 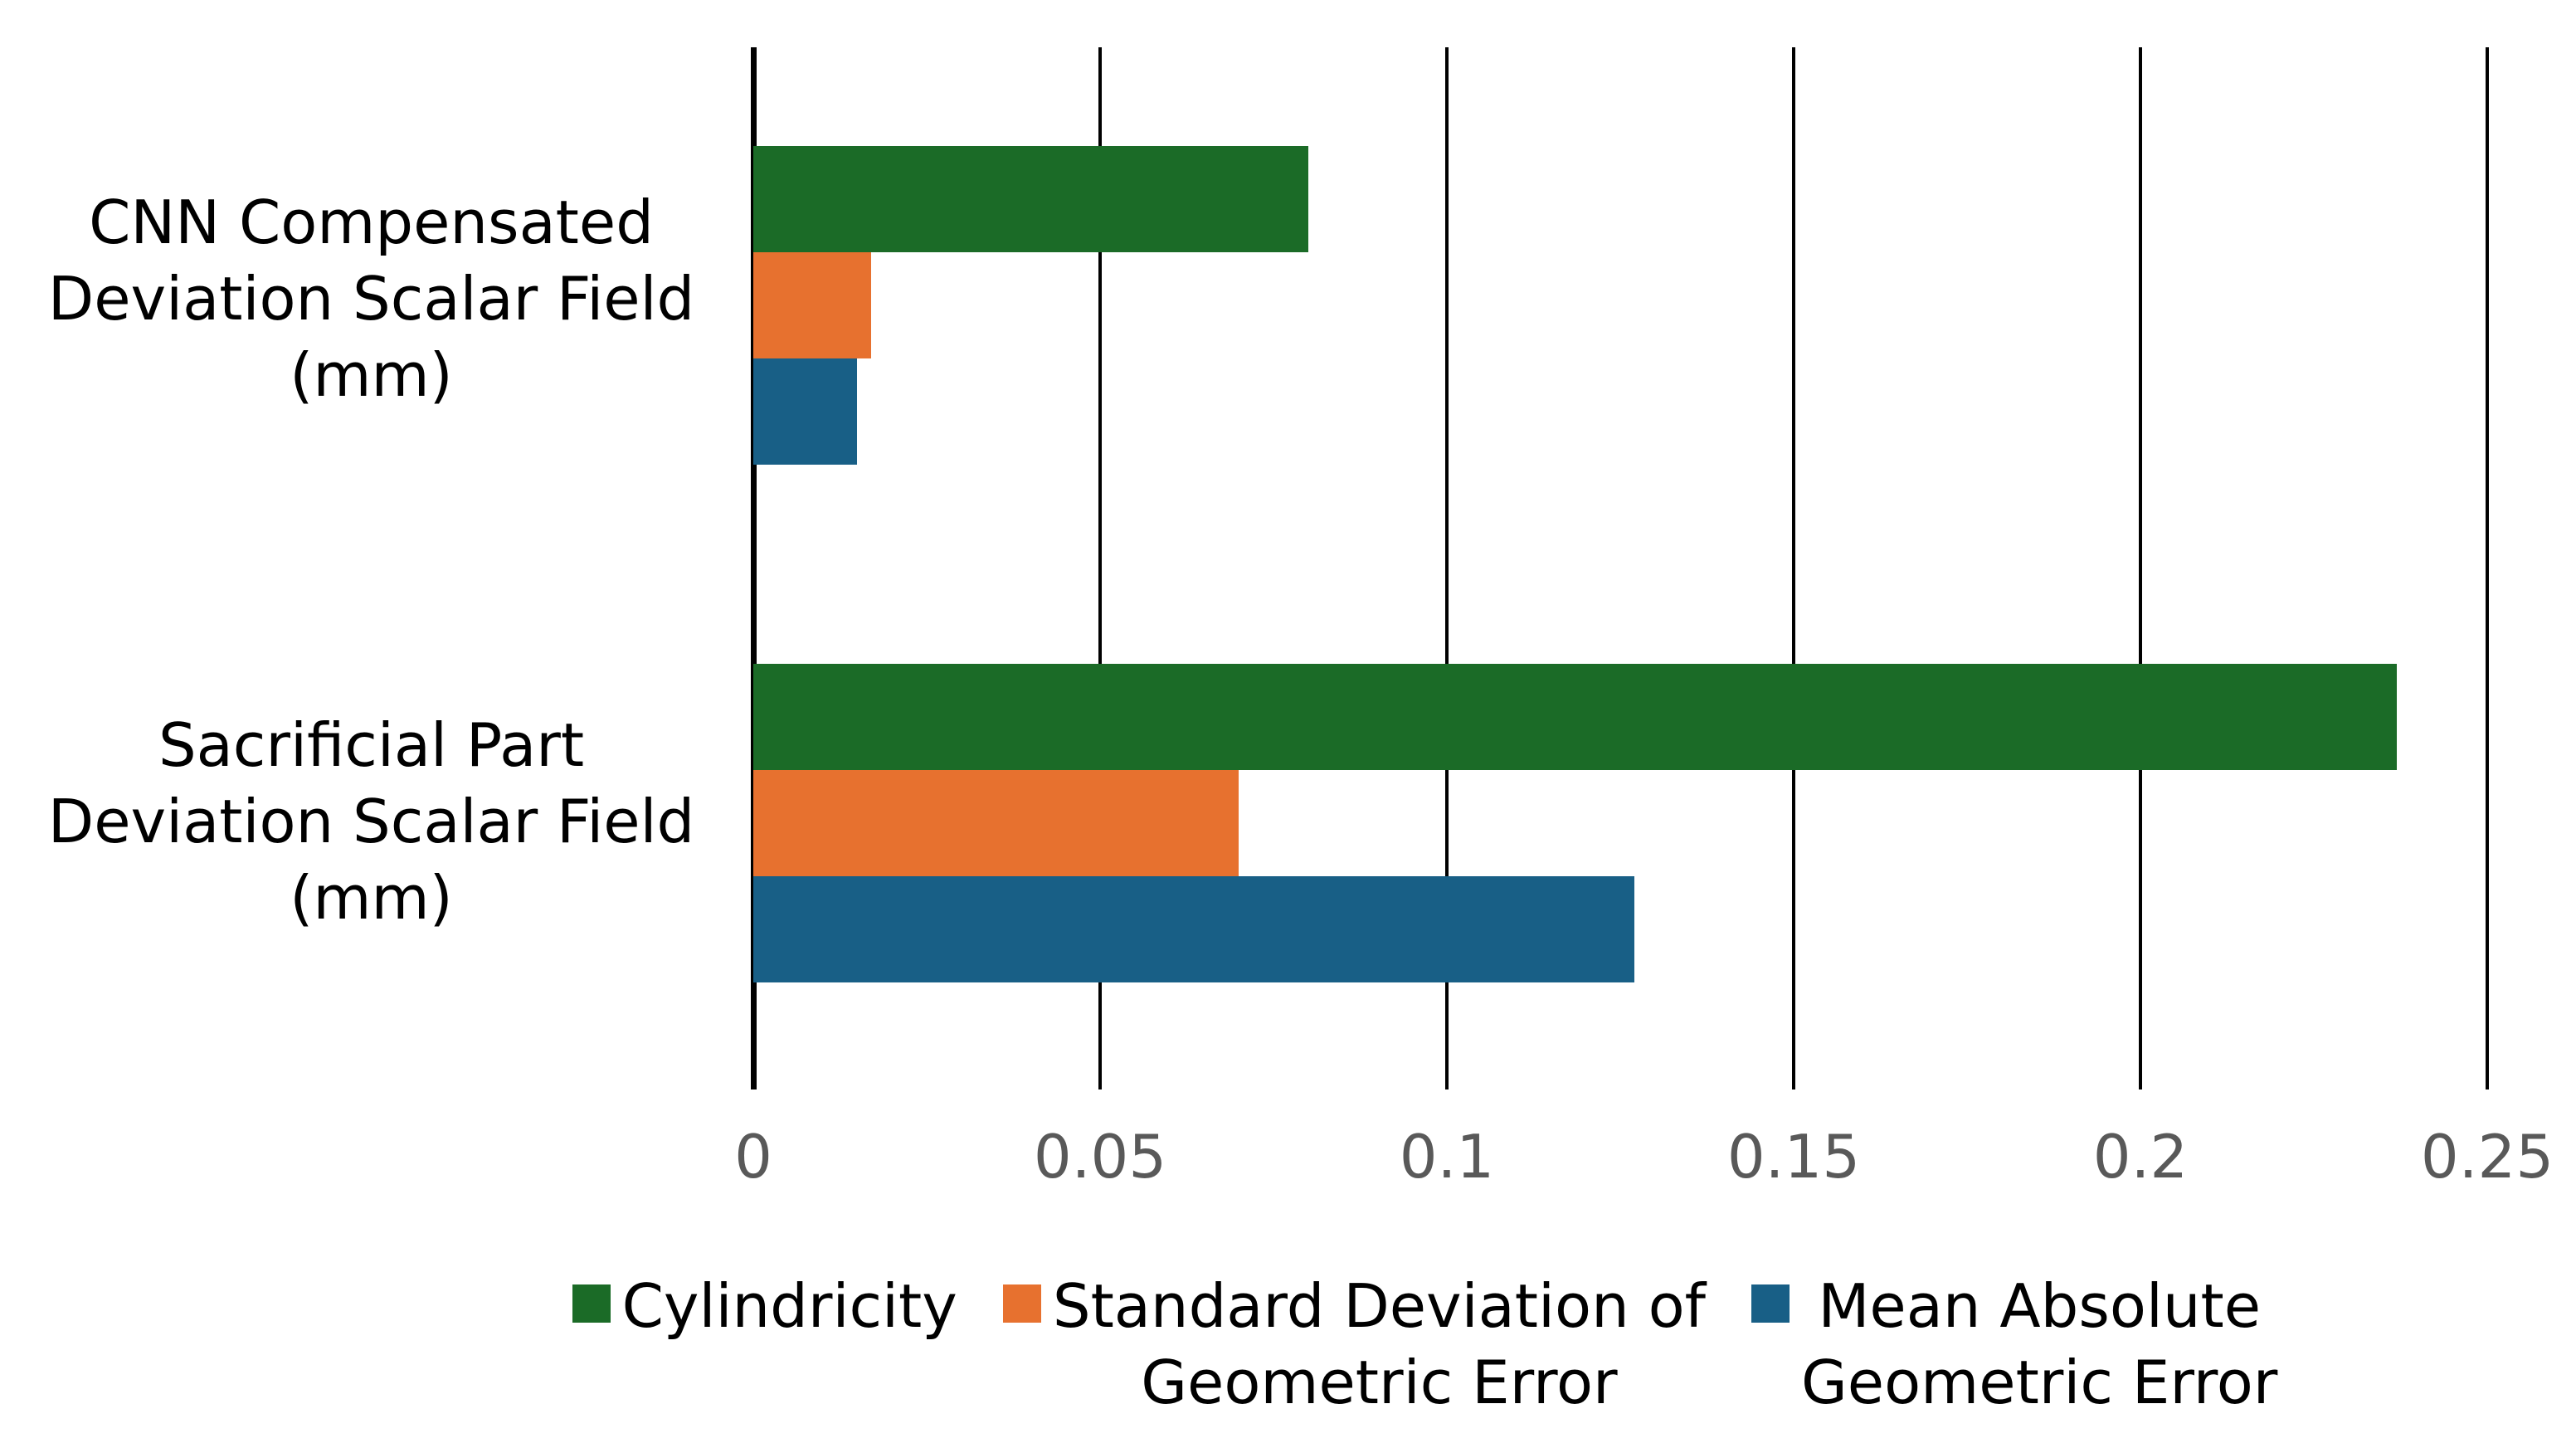 What do you see at coordinates (754, 568) in the screenshot?
I see `y-axis-line` at bounding box center [754, 568].